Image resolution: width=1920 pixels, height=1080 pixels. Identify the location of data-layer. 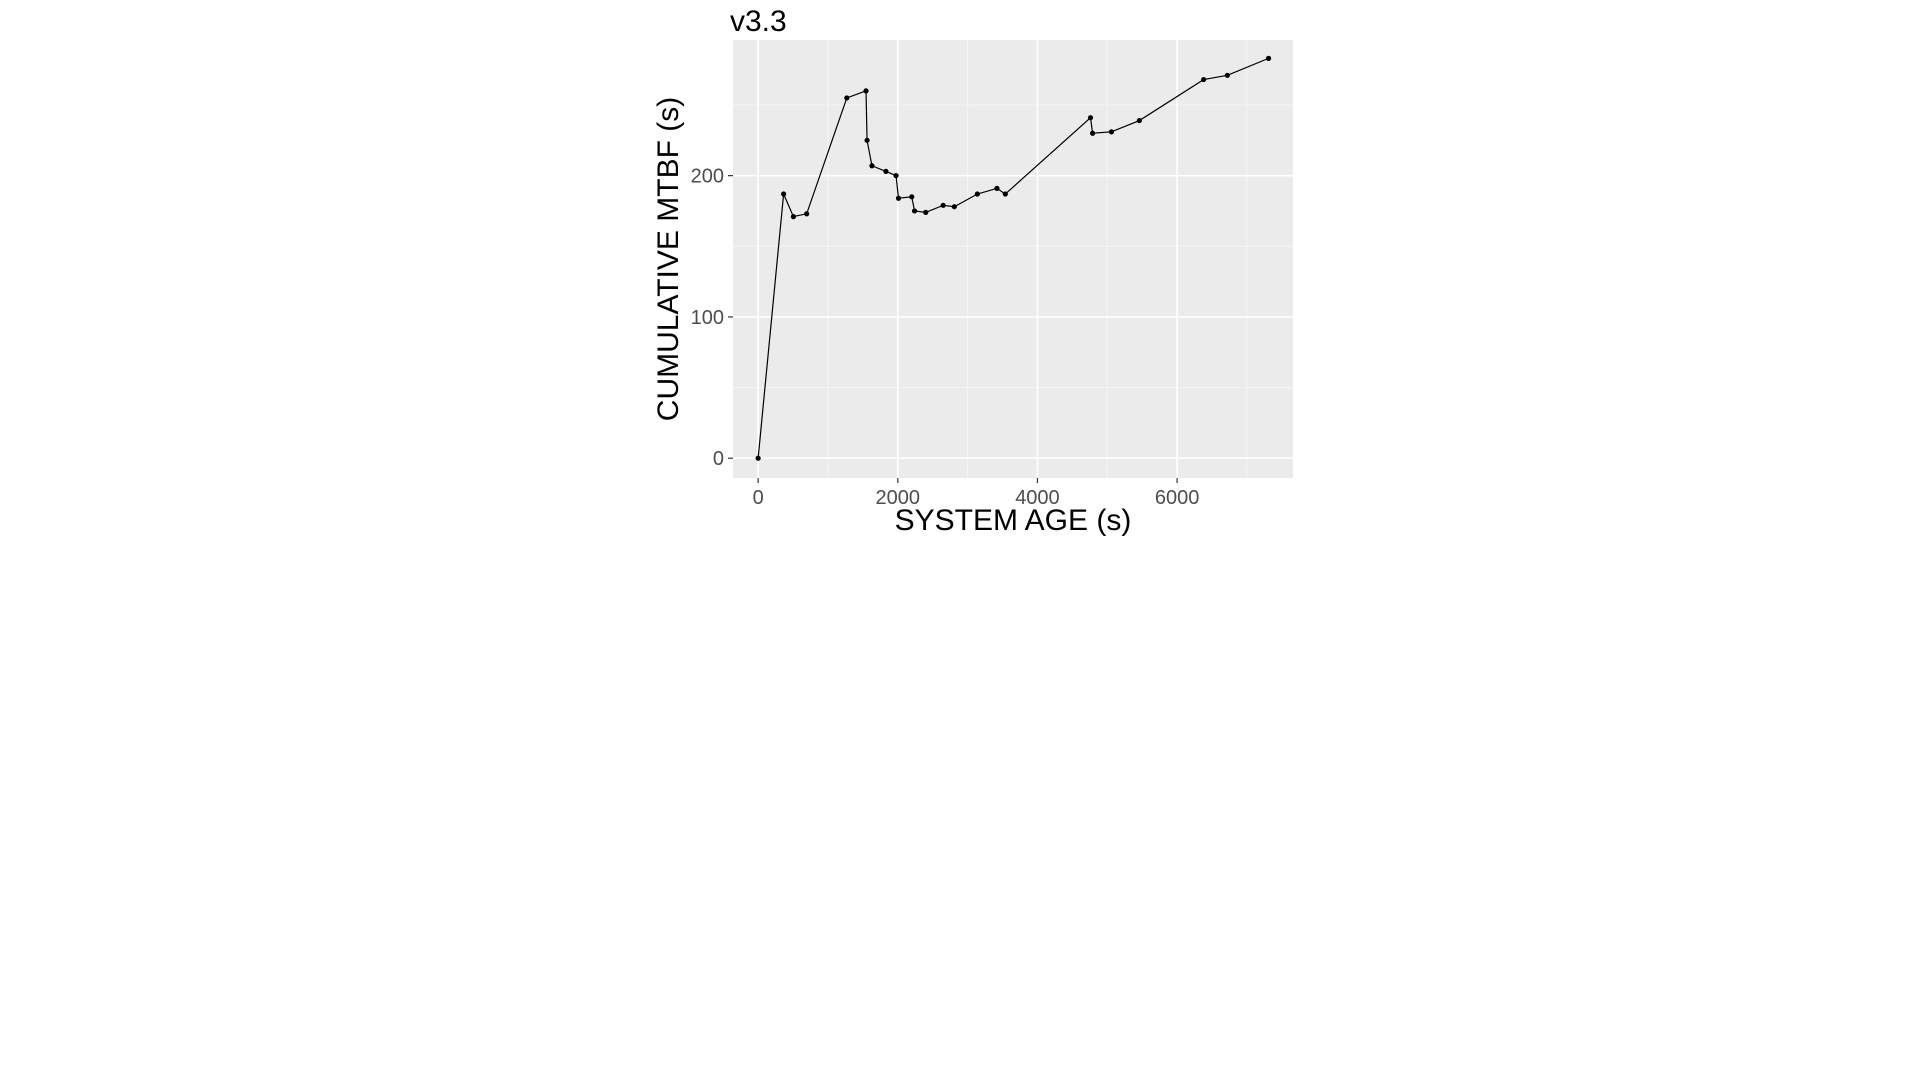
(1013, 258).